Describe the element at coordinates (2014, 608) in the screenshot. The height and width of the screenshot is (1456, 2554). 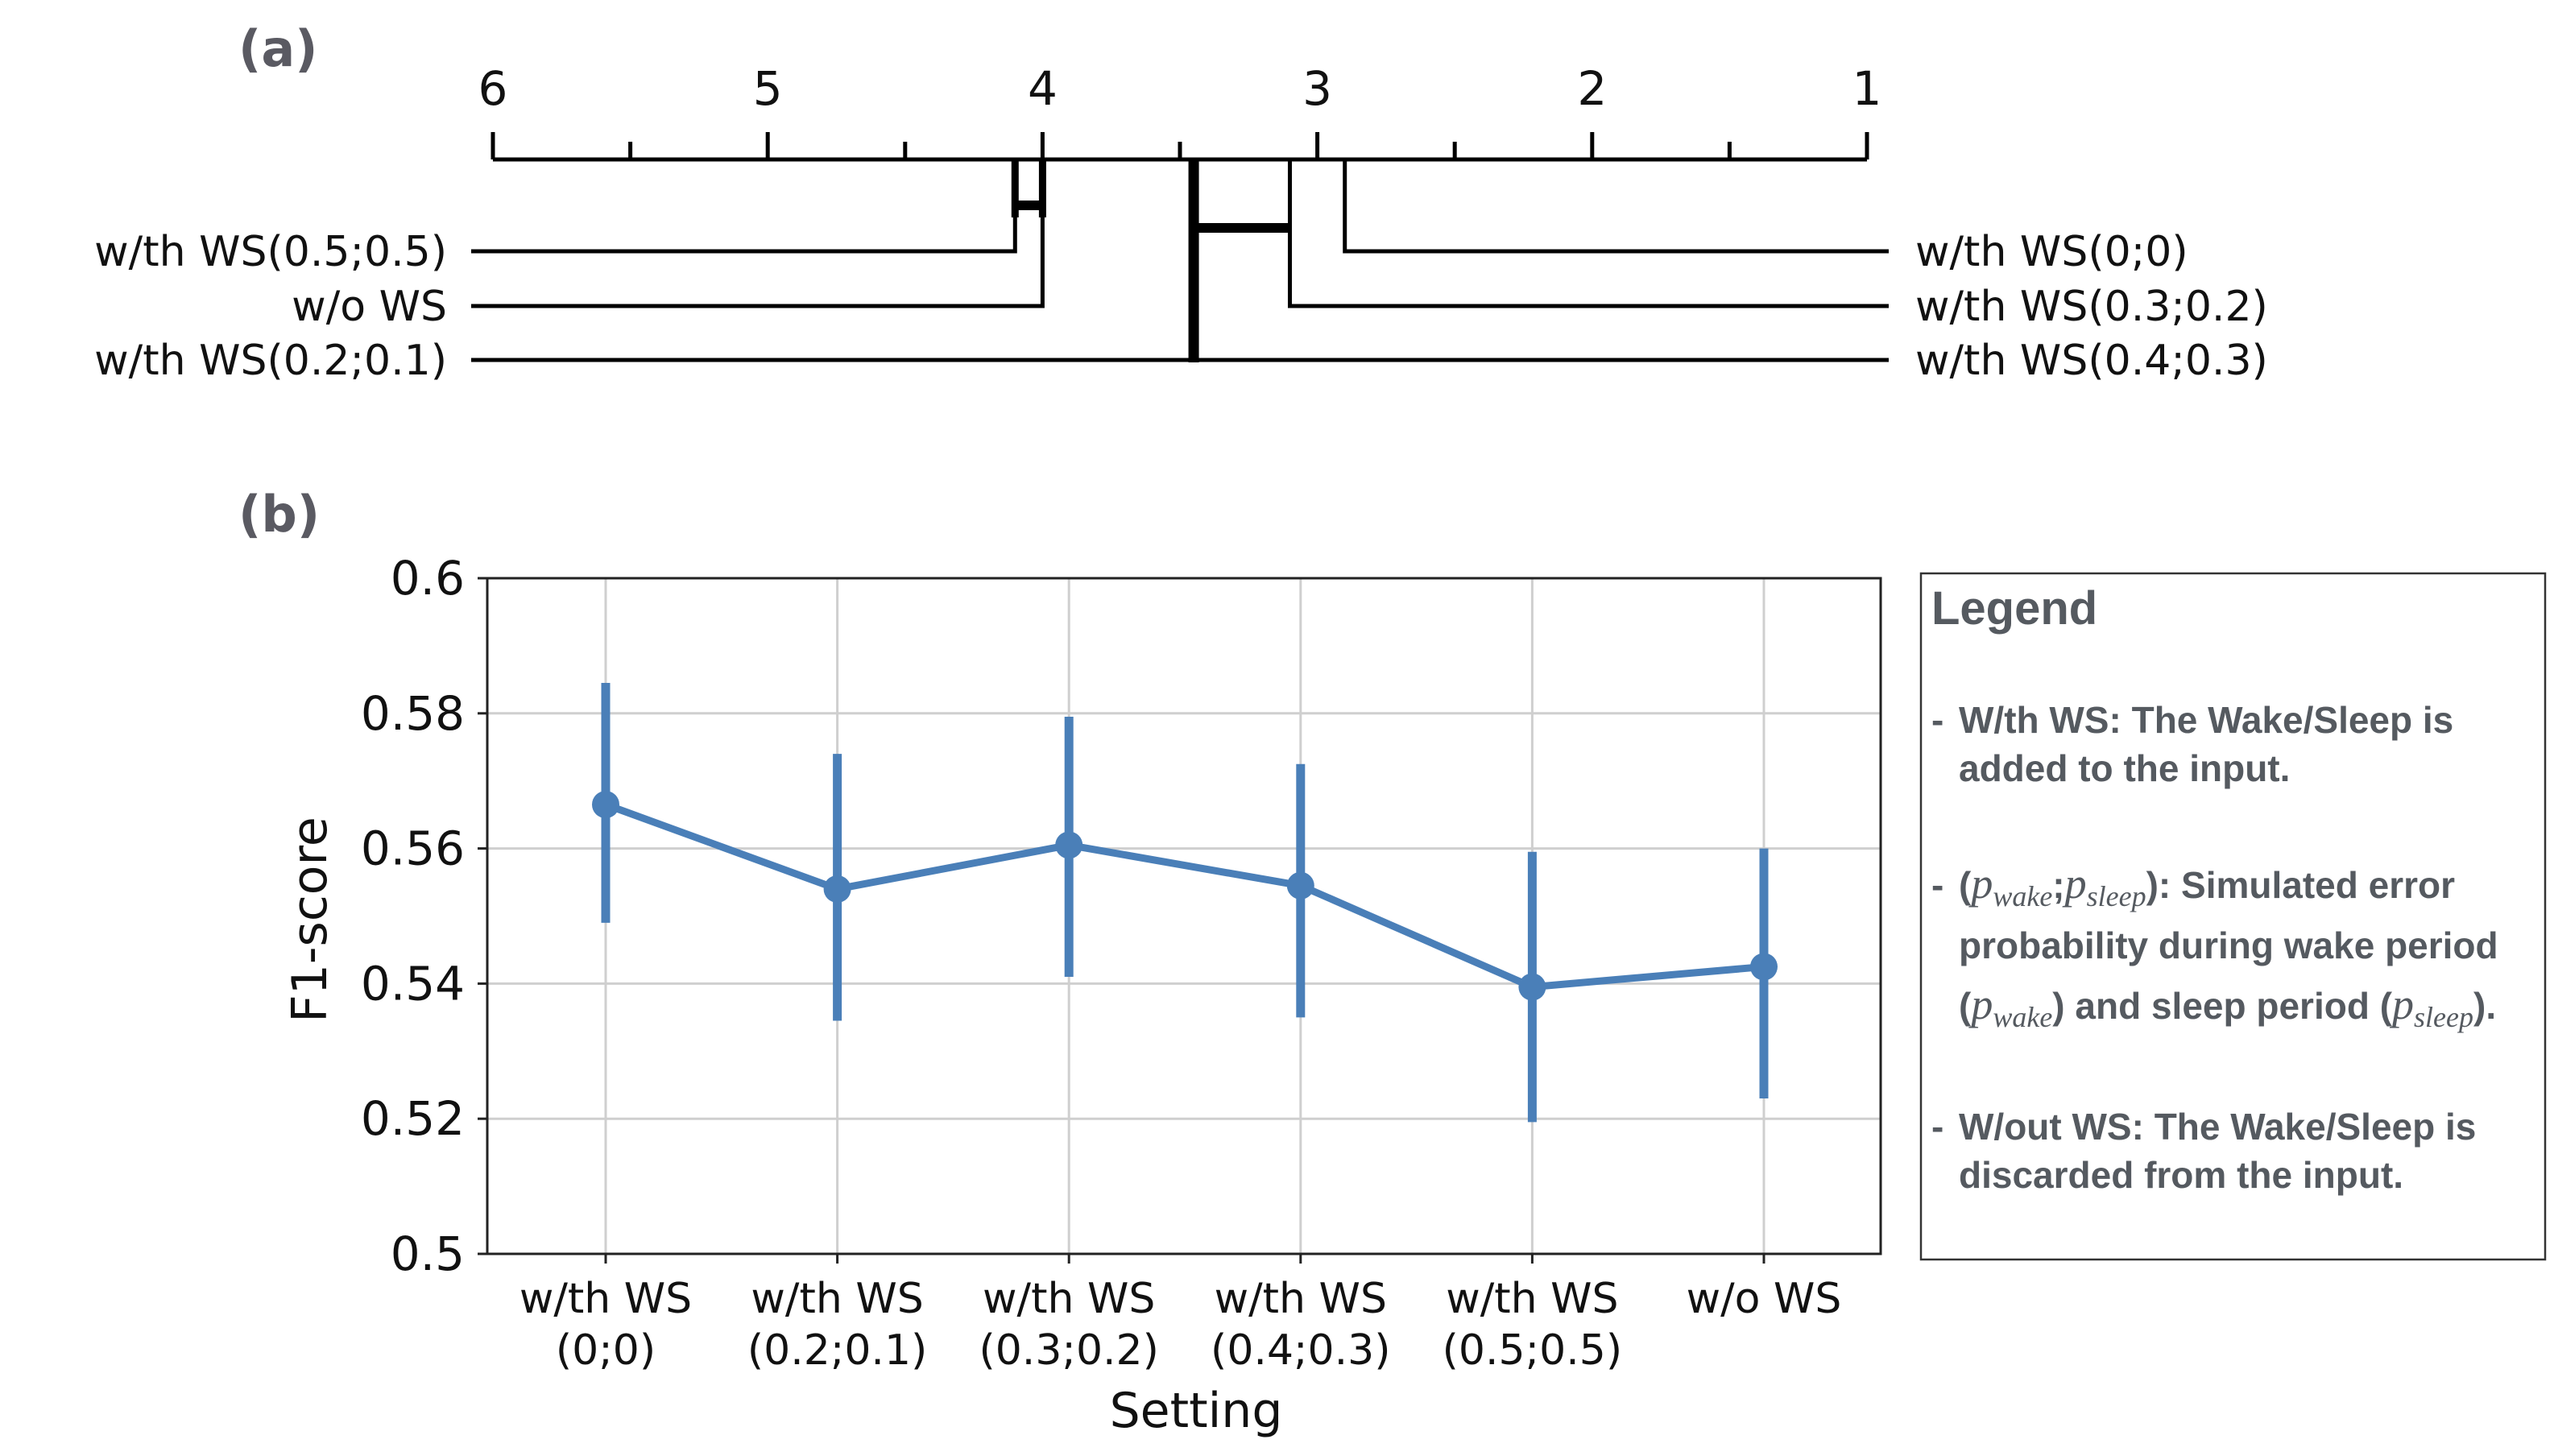
I see `legend-title: Legend` at that location.